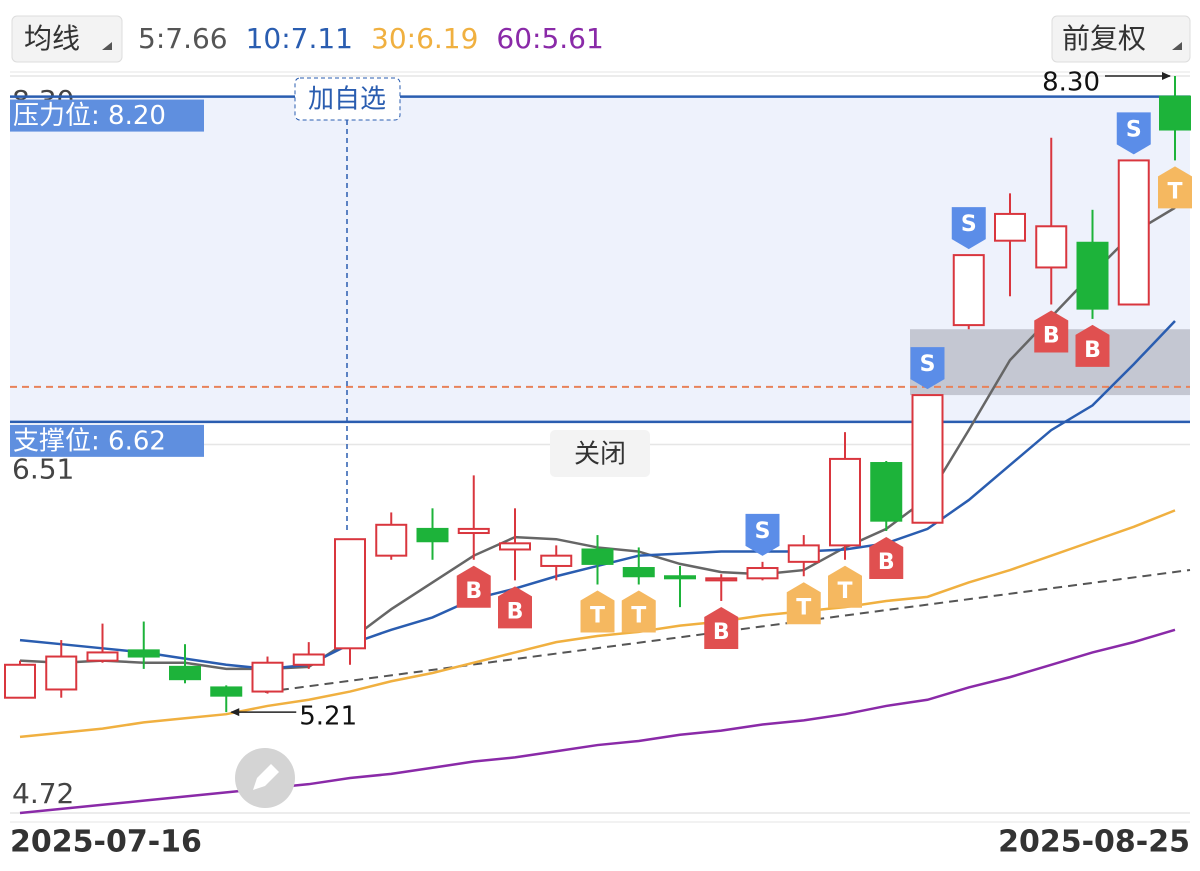 Image resolution: width=1200 pixels, height=871 pixels. What do you see at coordinates (1104, 38) in the screenshot?
I see `adjust-button-label: 前复权` at bounding box center [1104, 38].